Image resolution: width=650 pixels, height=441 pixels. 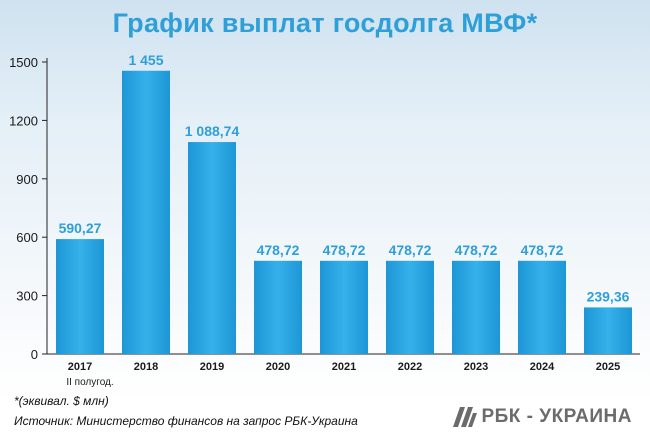 I want to click on x-tick-sublabel: II полугод., so click(x=89, y=382).